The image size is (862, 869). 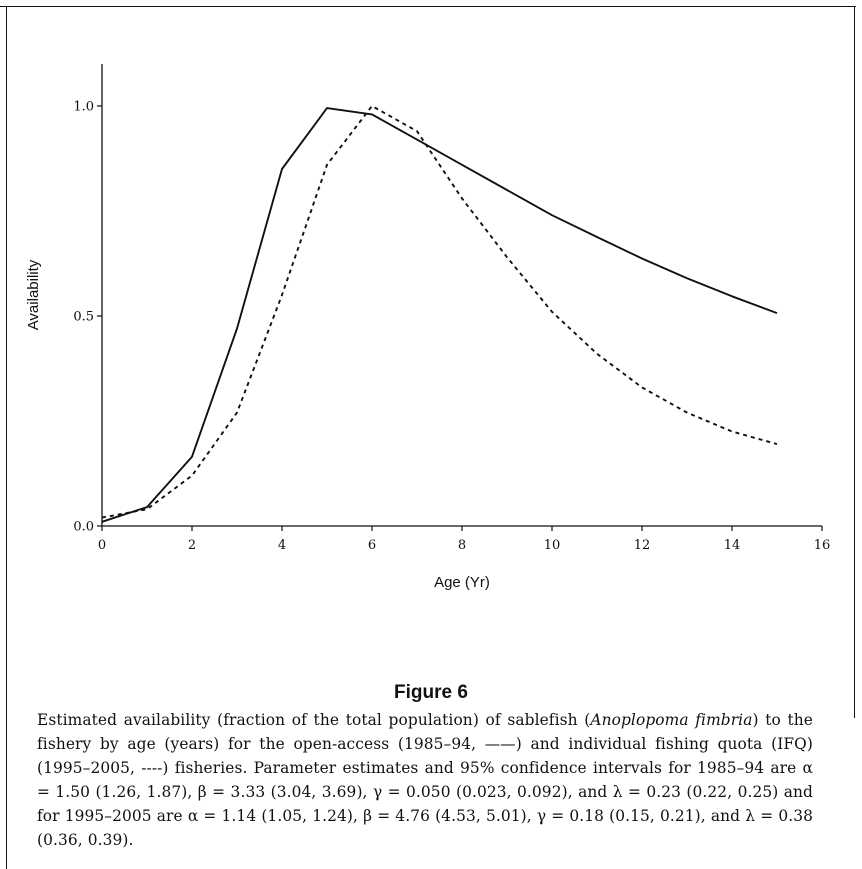 What do you see at coordinates (6, 437) in the screenshot?
I see `figure-border-left` at bounding box center [6, 437].